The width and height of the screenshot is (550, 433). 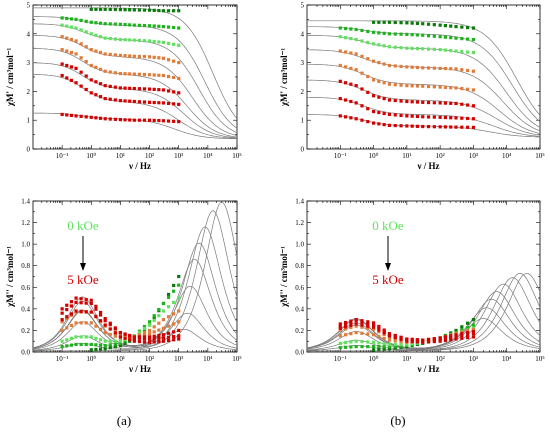 I want to click on chart-1-xtick-label-6: 10⁵, so click(x=540, y=156).